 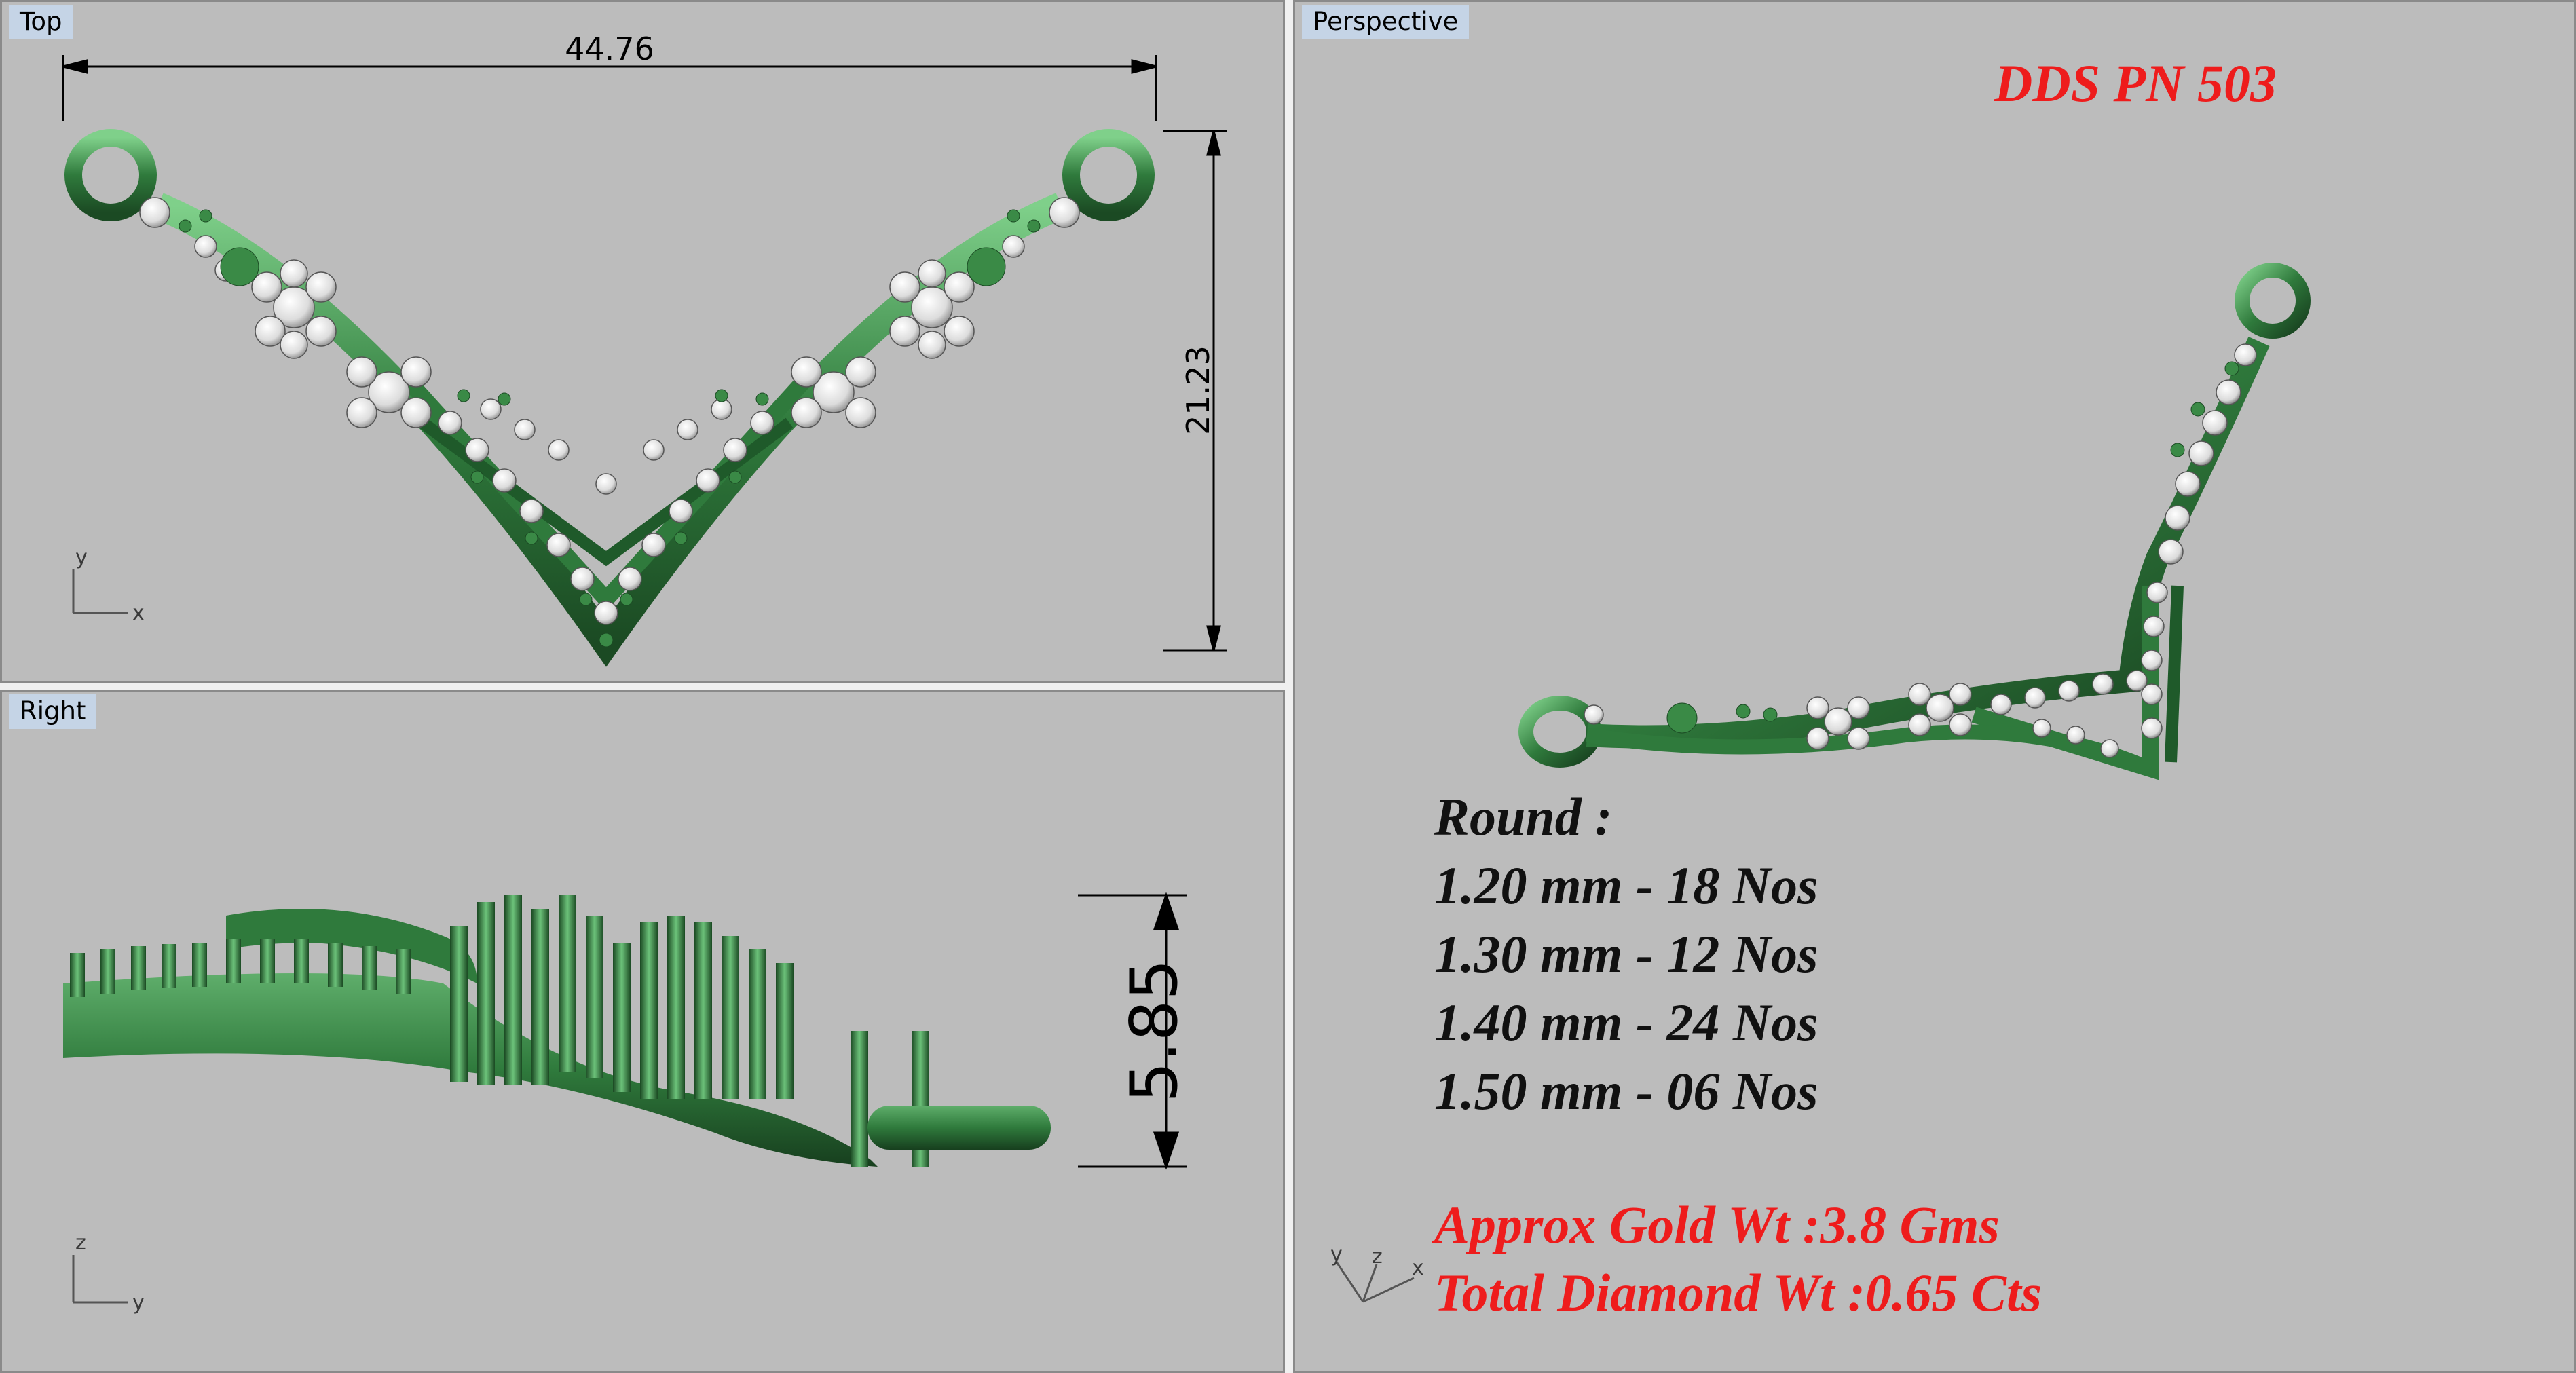 I want to click on viewport-title-right: Right, so click(x=53, y=711).